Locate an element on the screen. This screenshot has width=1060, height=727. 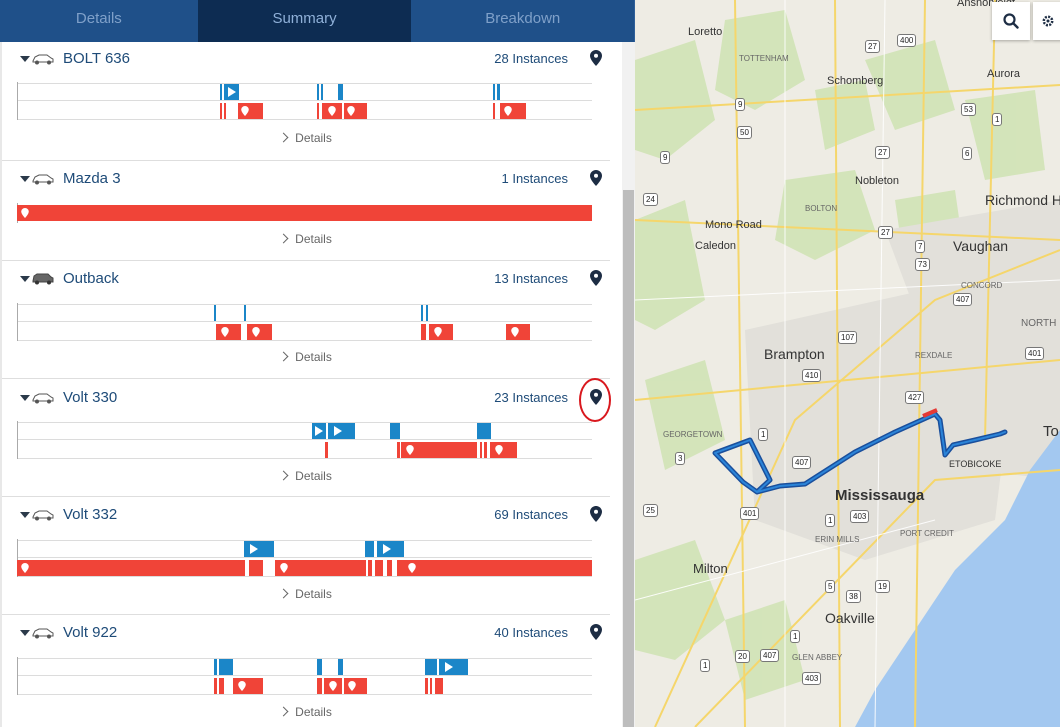
highlight-annotation is located at coordinates (595, 400).